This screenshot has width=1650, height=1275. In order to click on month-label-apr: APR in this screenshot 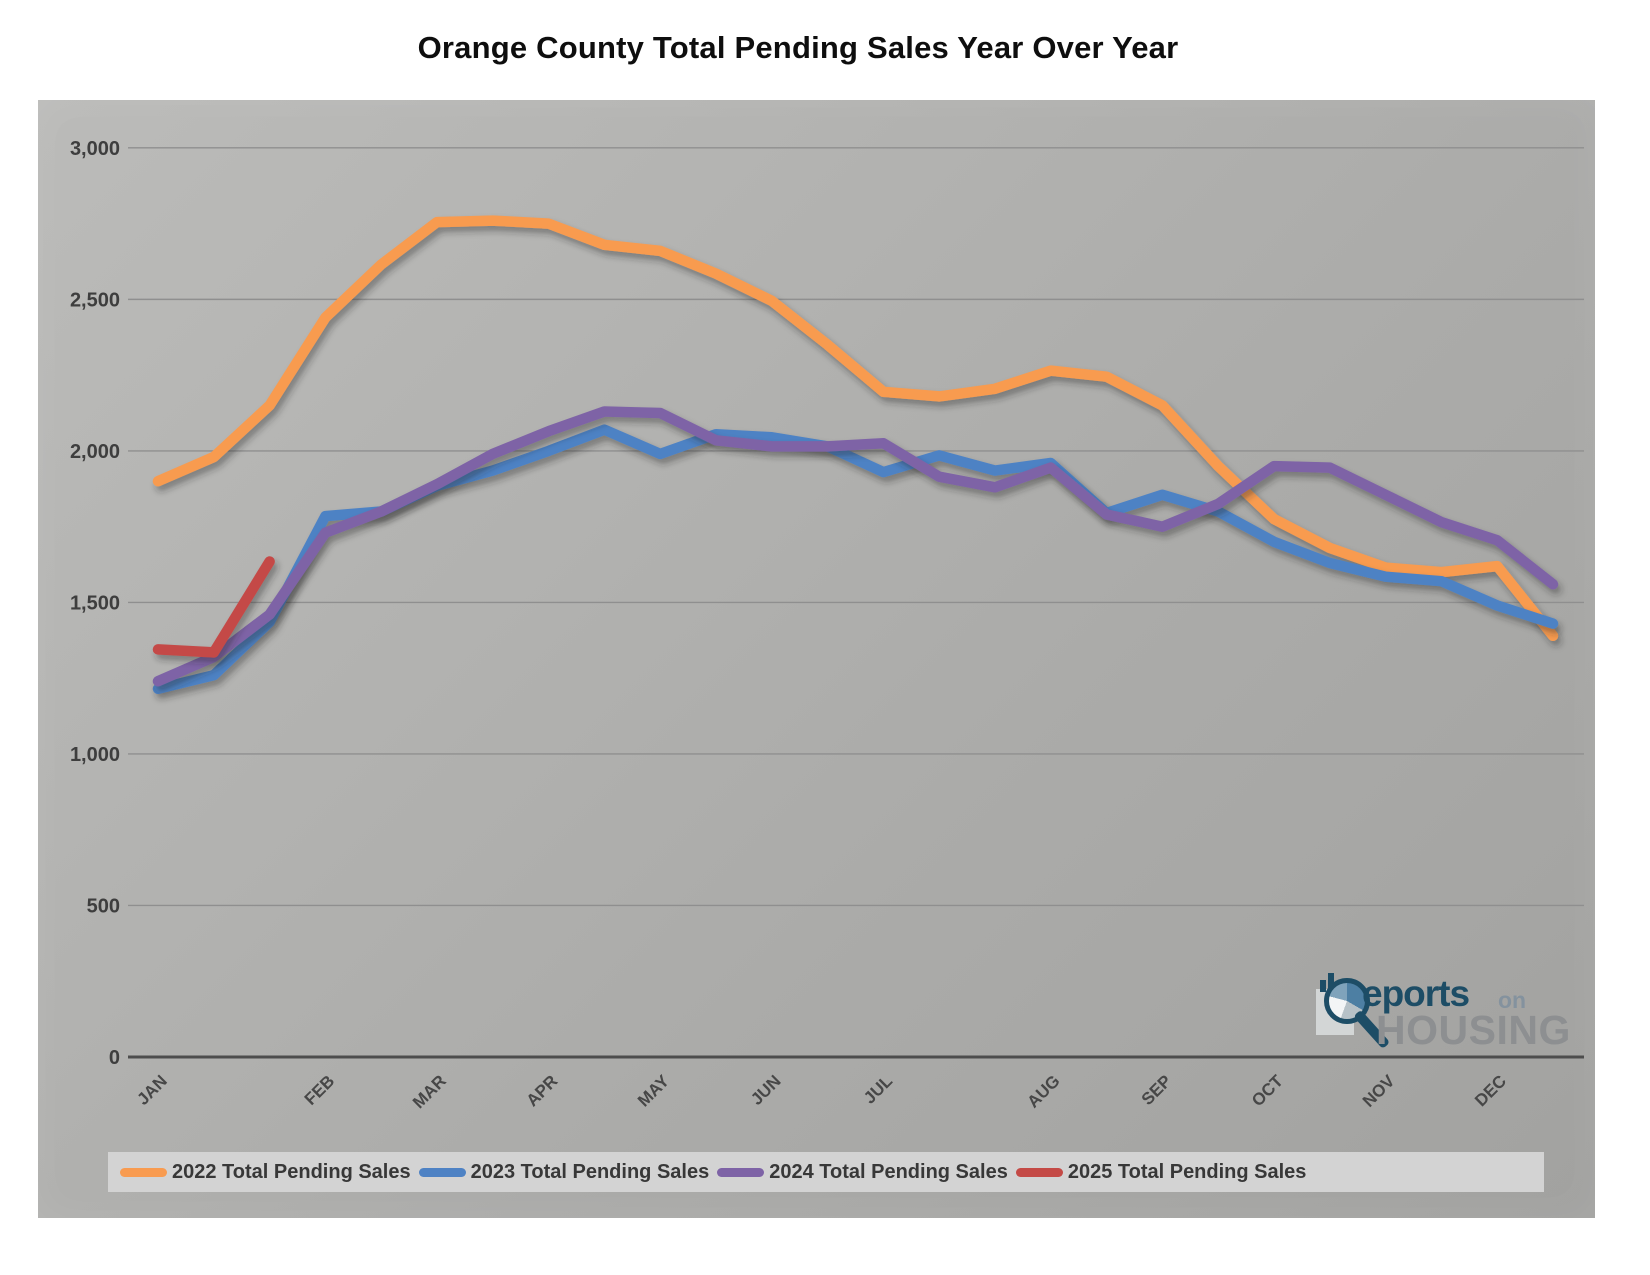, I will do `click(542, 1090)`.